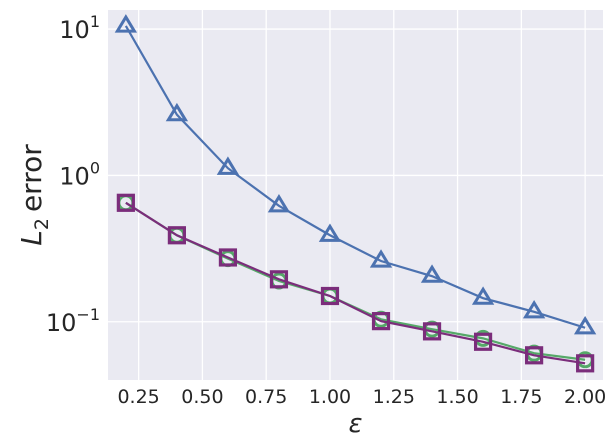  Describe the element at coordinates (457, 397) in the screenshot. I see `x-tick-label: 1.50` at that location.